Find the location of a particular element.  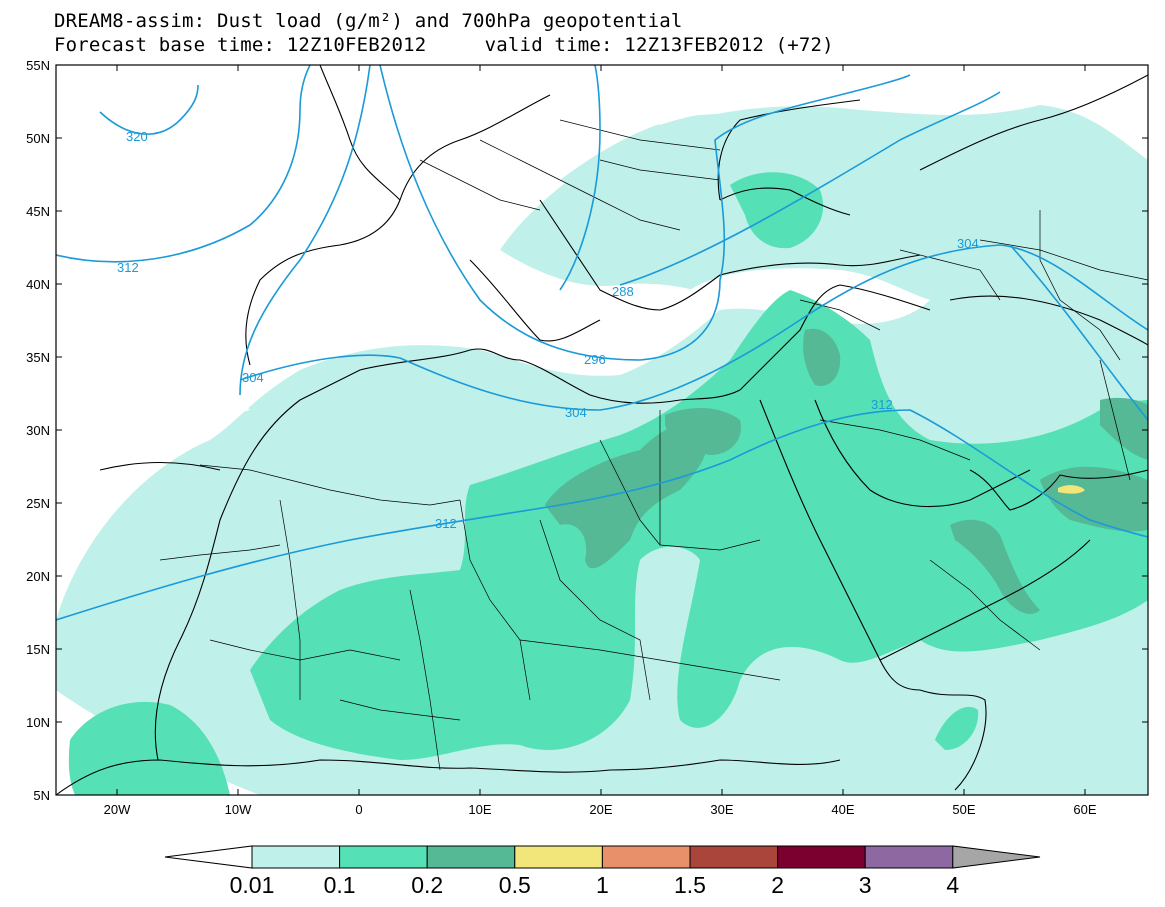

contour-label-304-central: 304 is located at coordinates (576, 412).